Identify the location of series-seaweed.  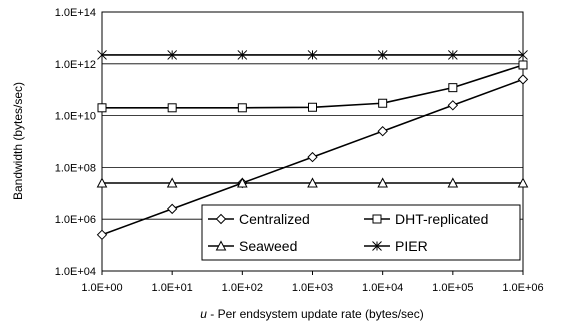
(312, 182).